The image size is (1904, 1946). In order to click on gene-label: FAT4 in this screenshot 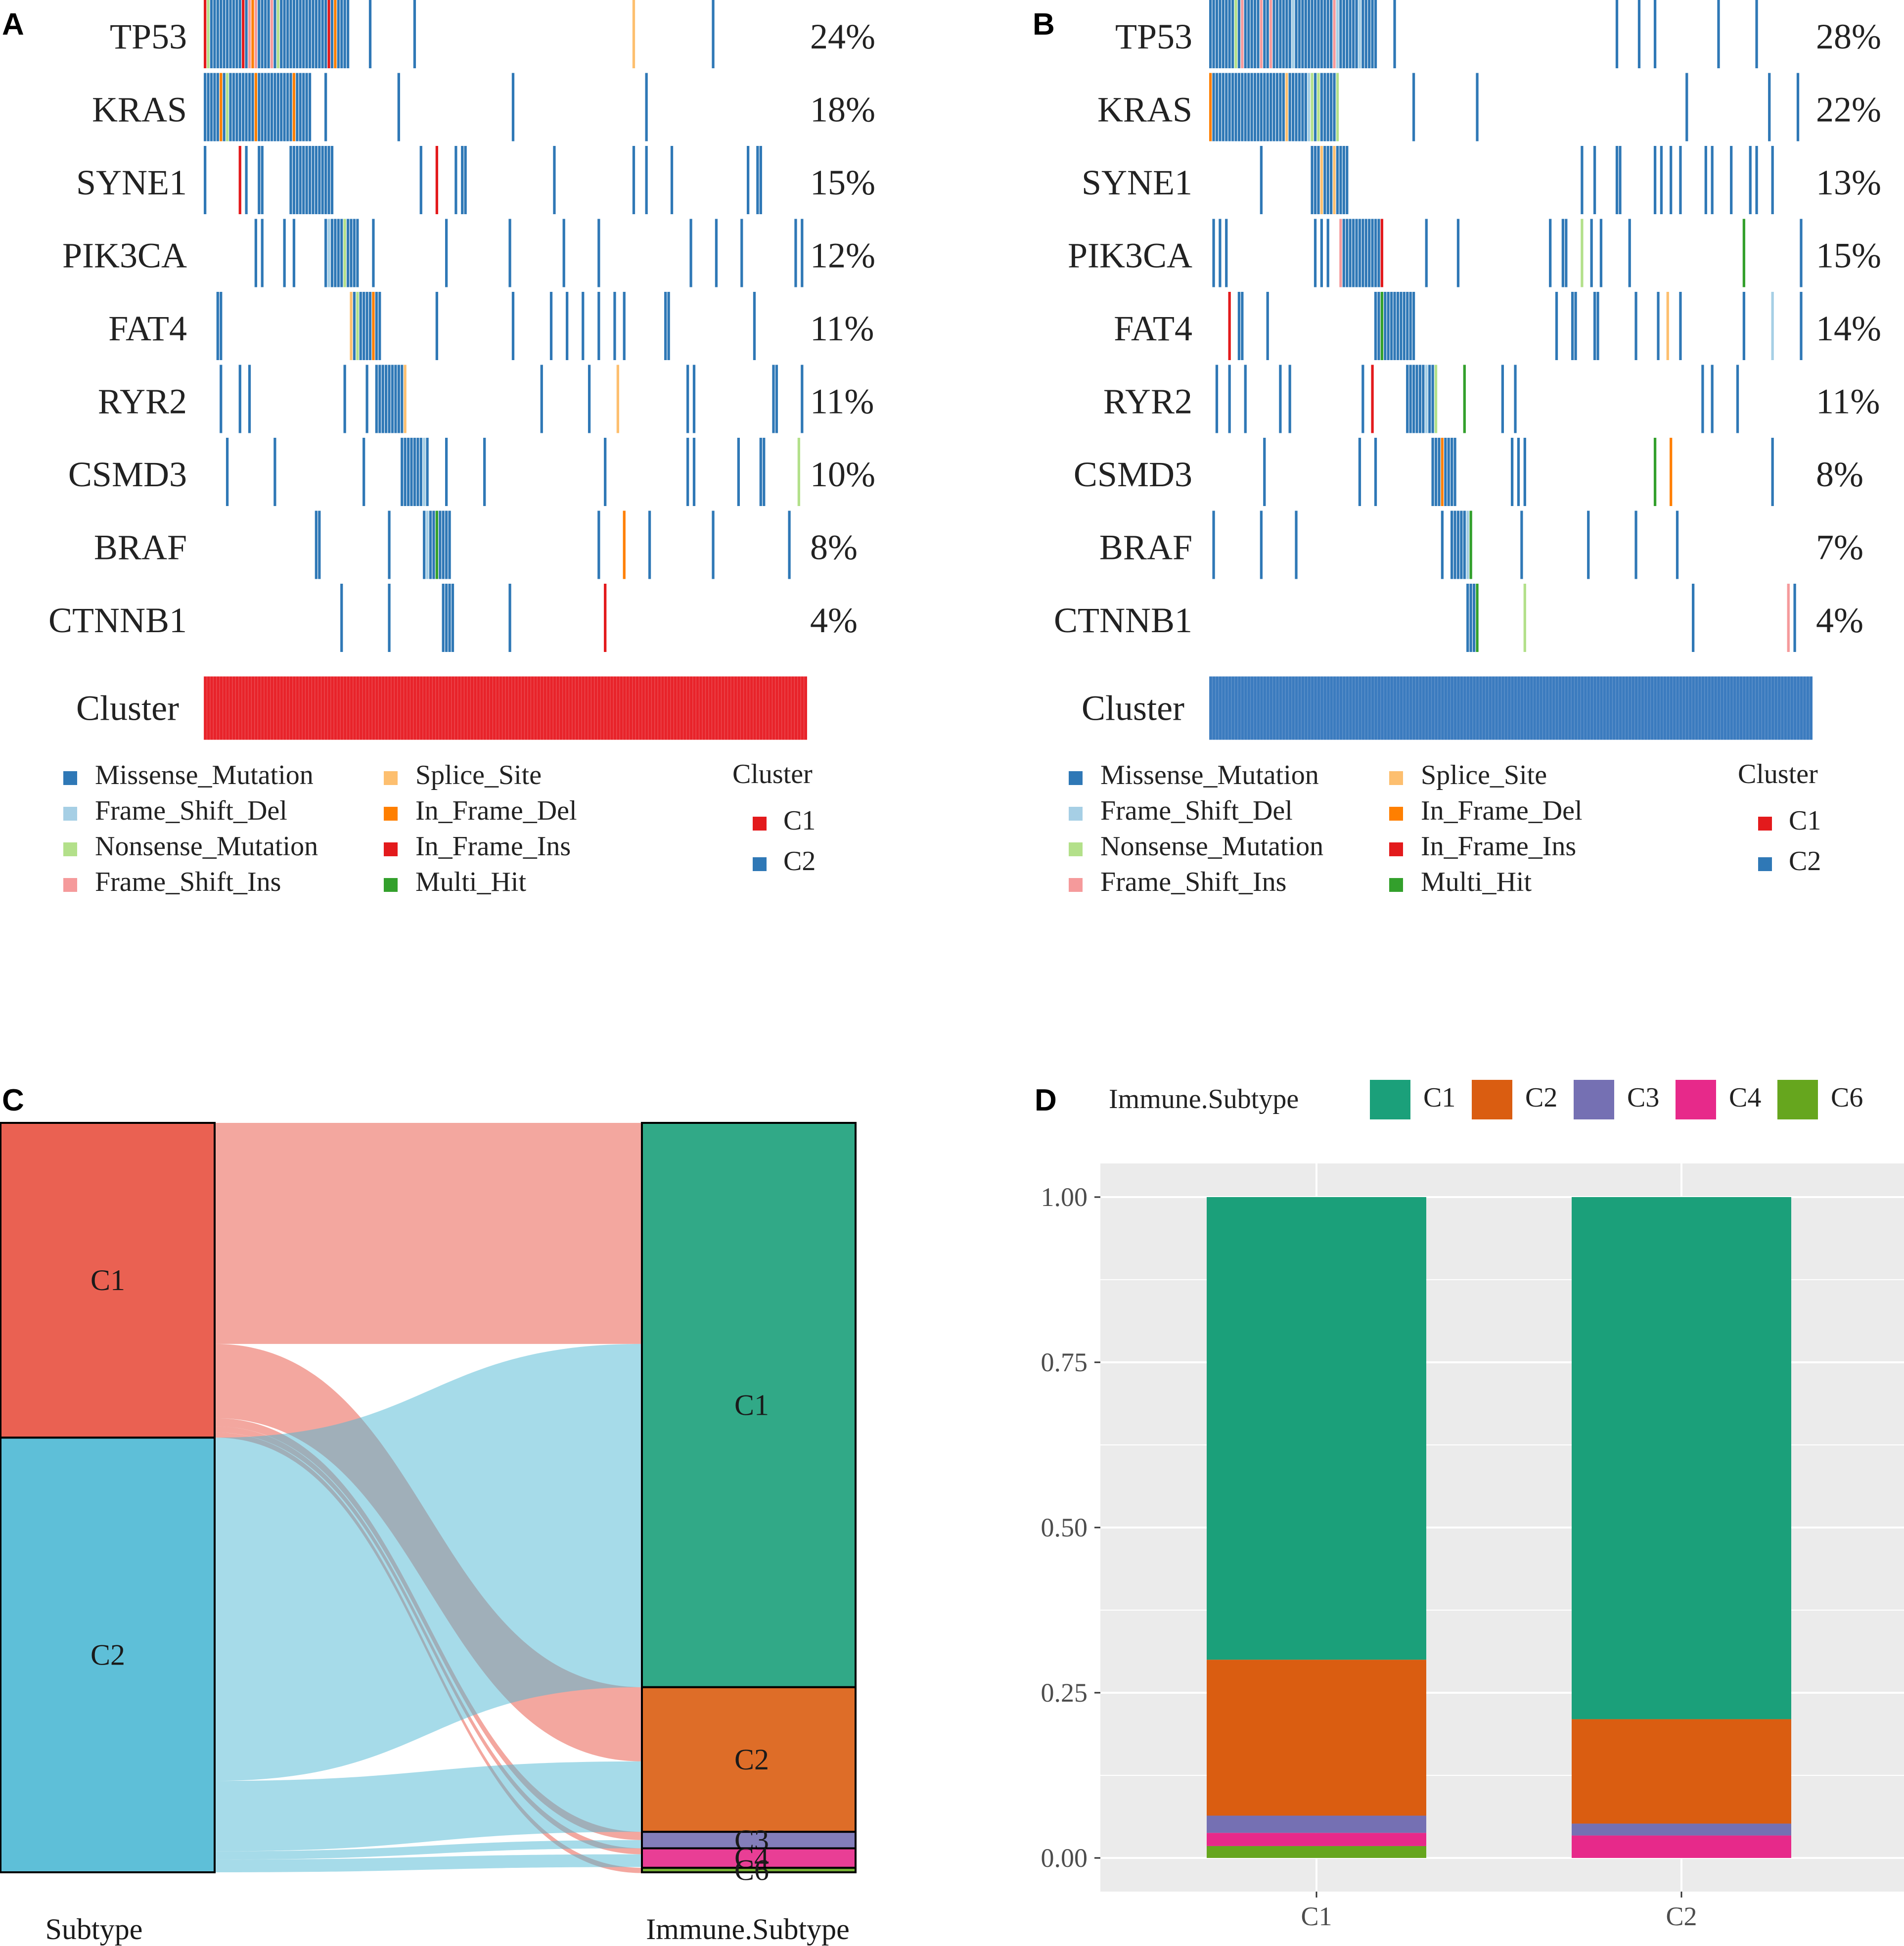, I will do `click(147, 328)`.